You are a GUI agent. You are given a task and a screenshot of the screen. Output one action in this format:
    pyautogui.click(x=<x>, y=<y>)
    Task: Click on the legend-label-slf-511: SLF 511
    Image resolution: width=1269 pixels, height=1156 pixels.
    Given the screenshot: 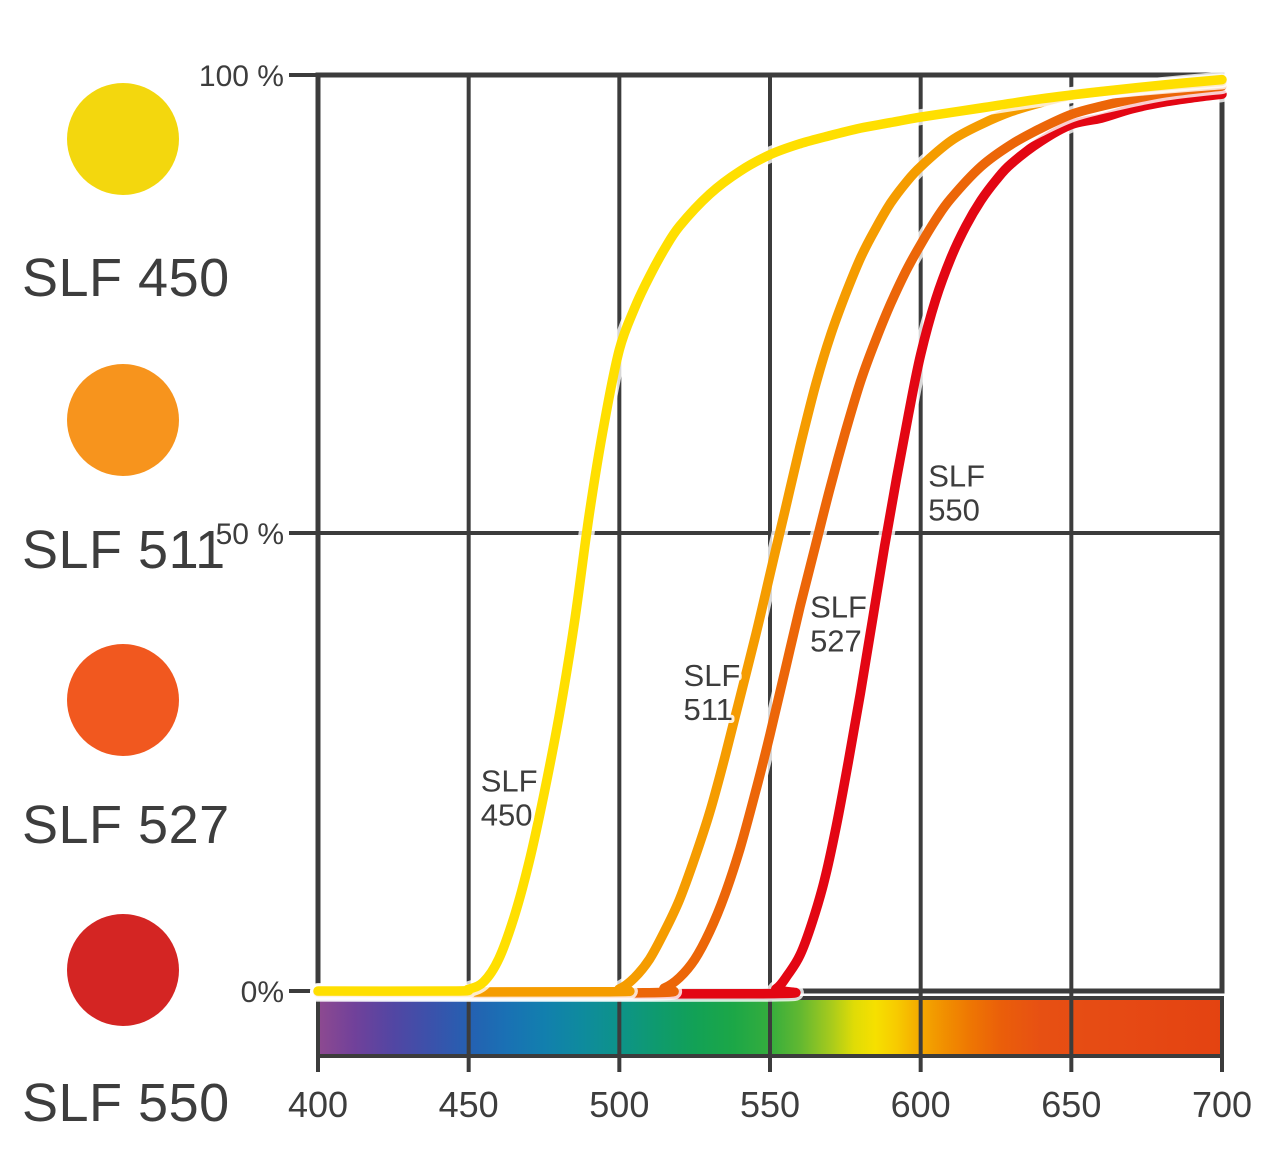 What is the action you would take?
    pyautogui.click(x=124, y=550)
    